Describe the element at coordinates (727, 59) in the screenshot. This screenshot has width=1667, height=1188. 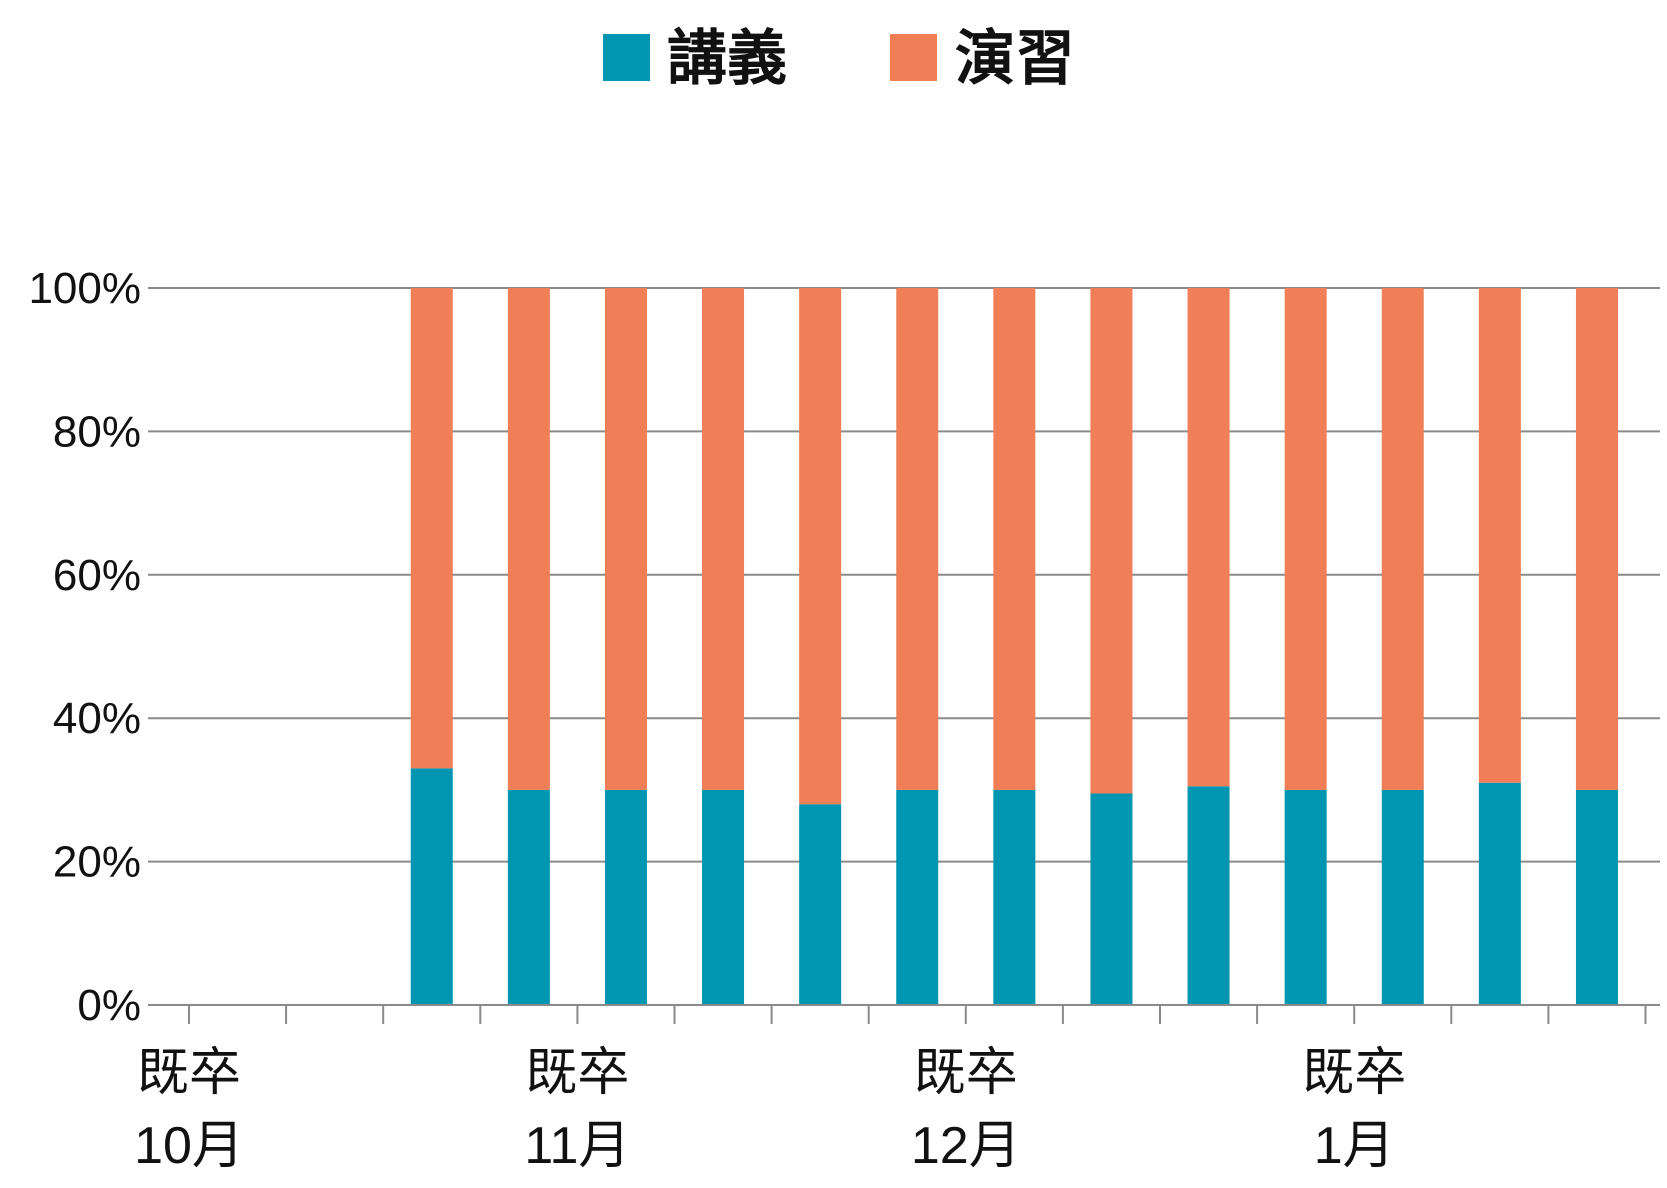
I see `legend-label-lecture: 講義` at that location.